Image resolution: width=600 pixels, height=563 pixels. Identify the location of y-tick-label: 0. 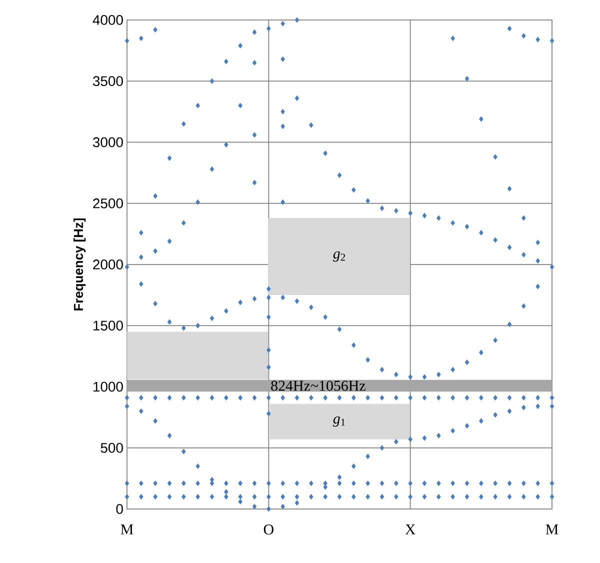
(119, 509).